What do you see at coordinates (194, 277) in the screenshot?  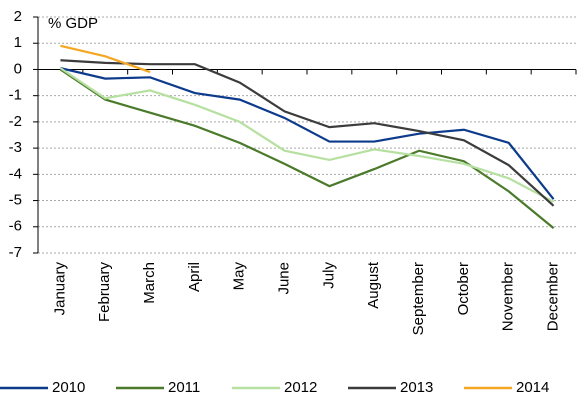 I see `x-tick-label: April` at bounding box center [194, 277].